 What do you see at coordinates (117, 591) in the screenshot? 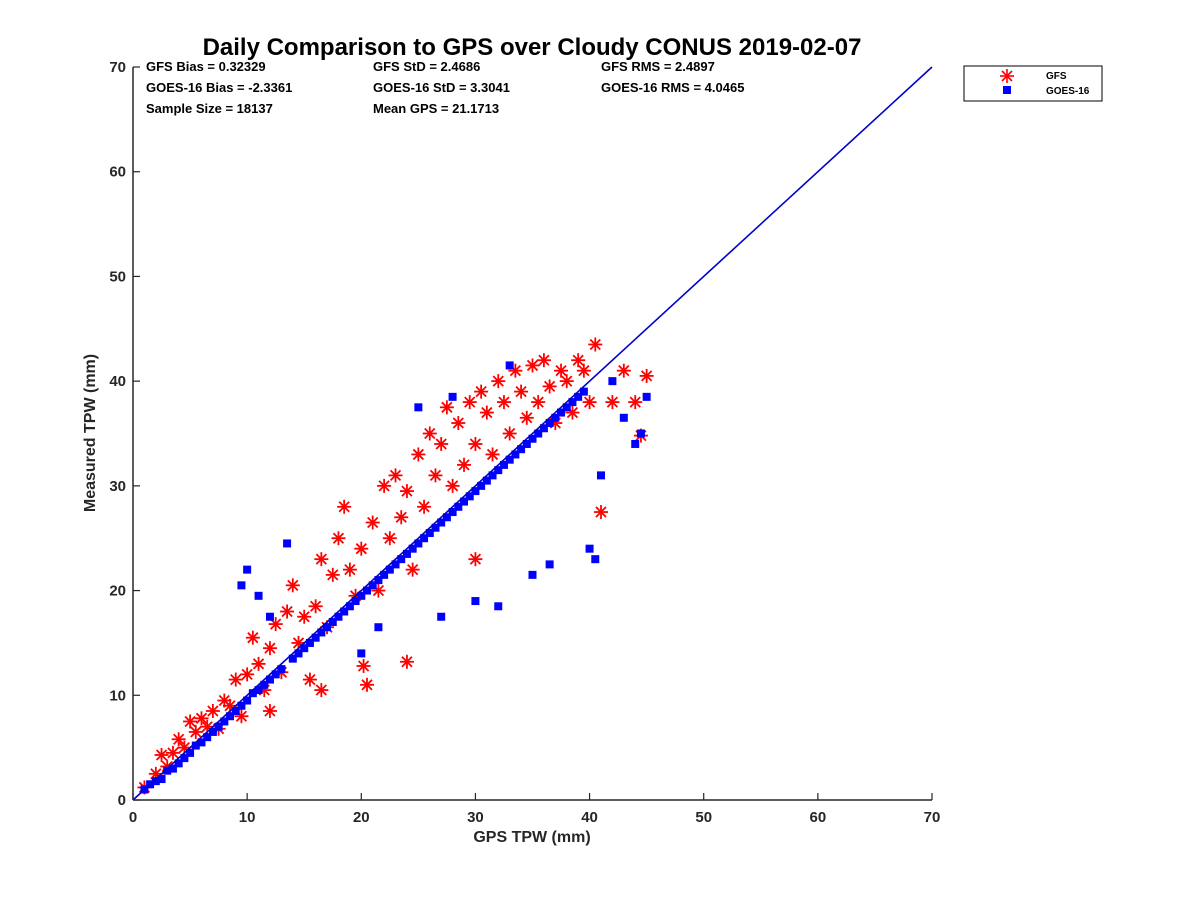
I see `y-tick-label: 20` at bounding box center [117, 591].